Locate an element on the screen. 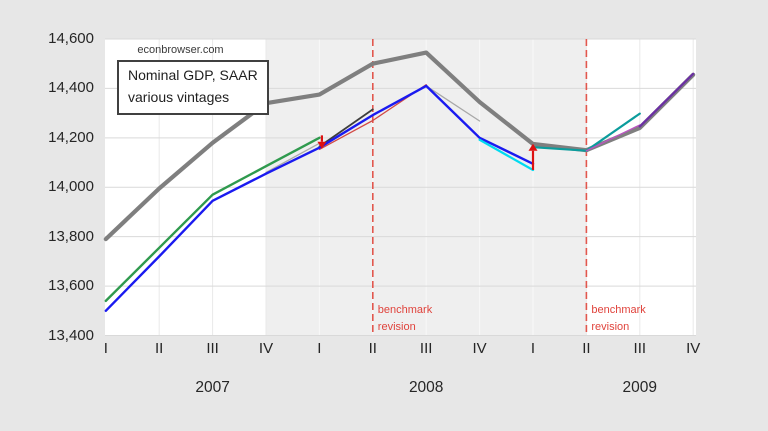 The image size is (768, 431). series-cyan-vintage-2009q1 is located at coordinates (506, 155).